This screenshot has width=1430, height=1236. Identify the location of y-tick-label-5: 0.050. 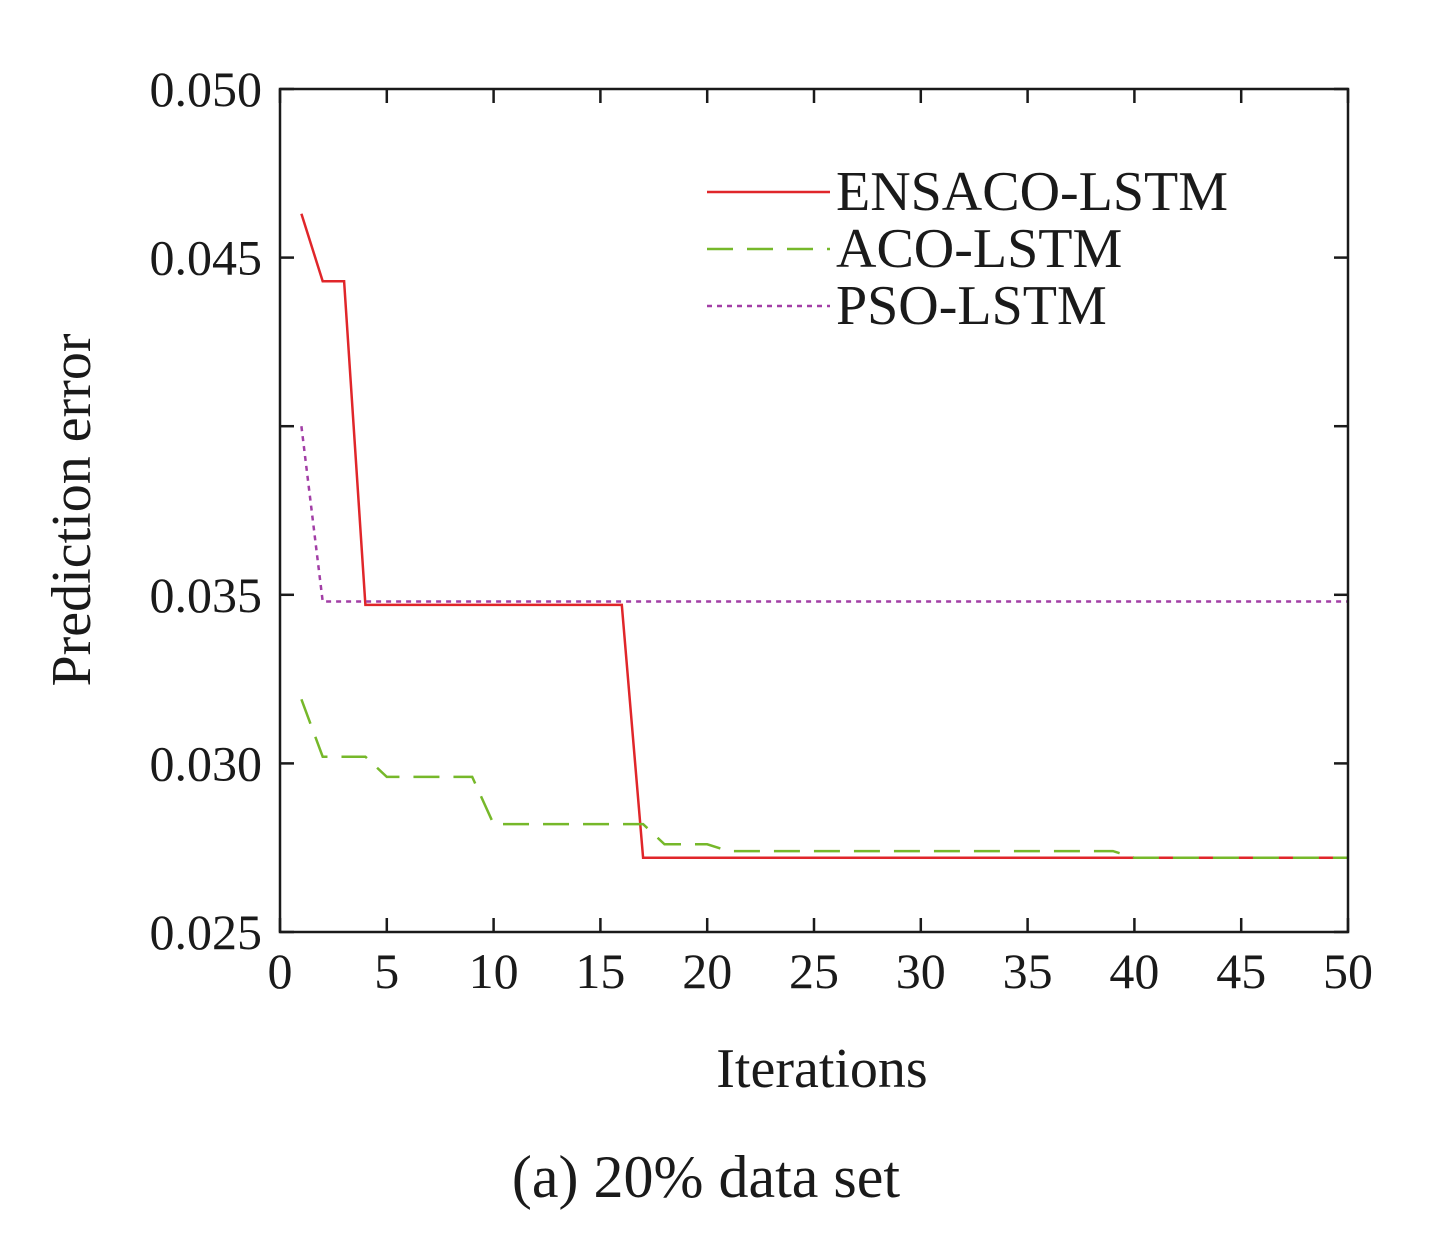
(206, 89).